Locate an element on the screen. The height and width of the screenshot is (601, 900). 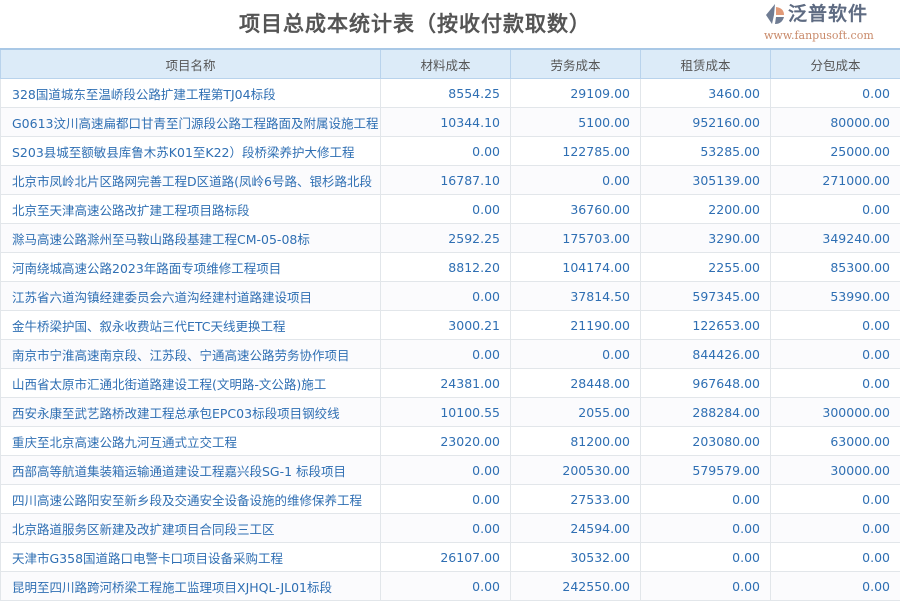
column-header-subcontract-cost: 分包成本 is located at coordinates (835, 64).